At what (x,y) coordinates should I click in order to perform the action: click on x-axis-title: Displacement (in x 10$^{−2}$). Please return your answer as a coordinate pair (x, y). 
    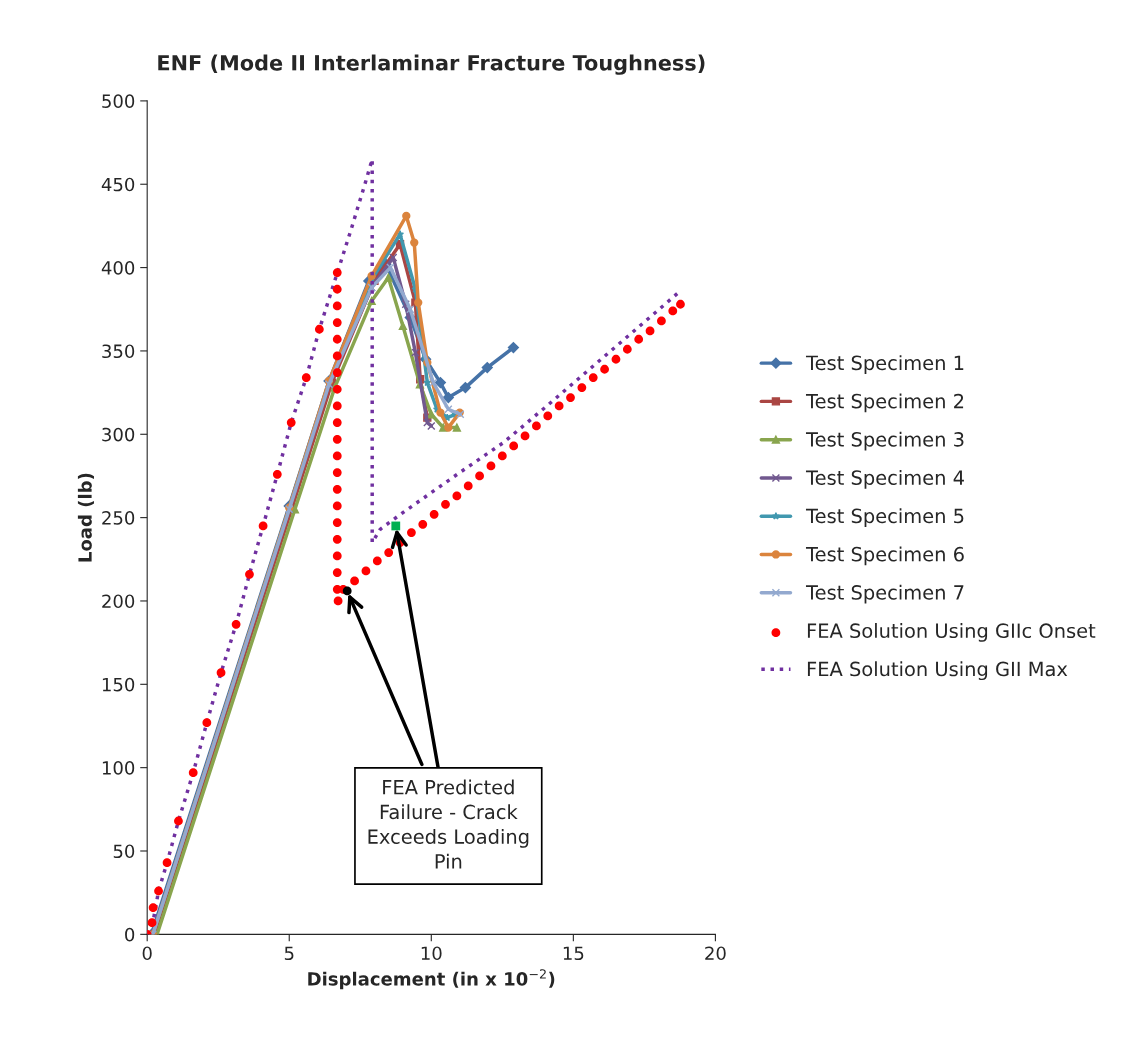
    Looking at the image, I should click on (431, 979).